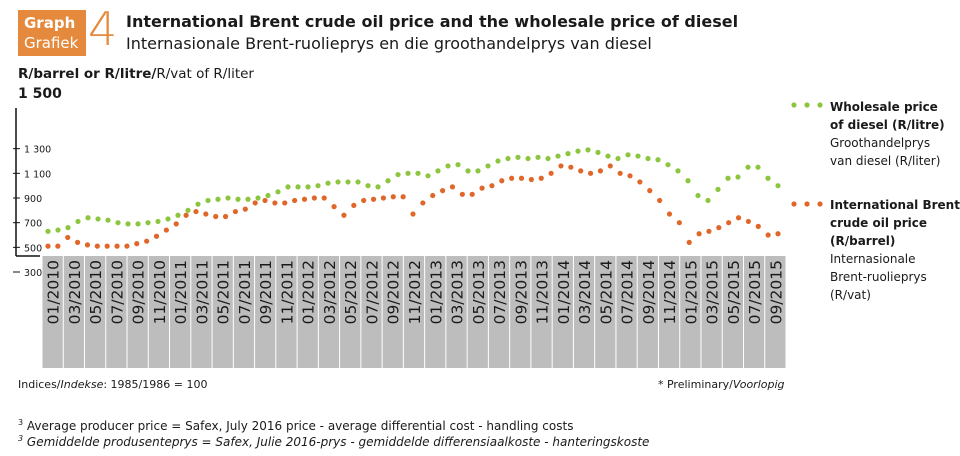  What do you see at coordinates (776, 292) in the screenshot?
I see `x-tick-label: 09/2015` at bounding box center [776, 292].